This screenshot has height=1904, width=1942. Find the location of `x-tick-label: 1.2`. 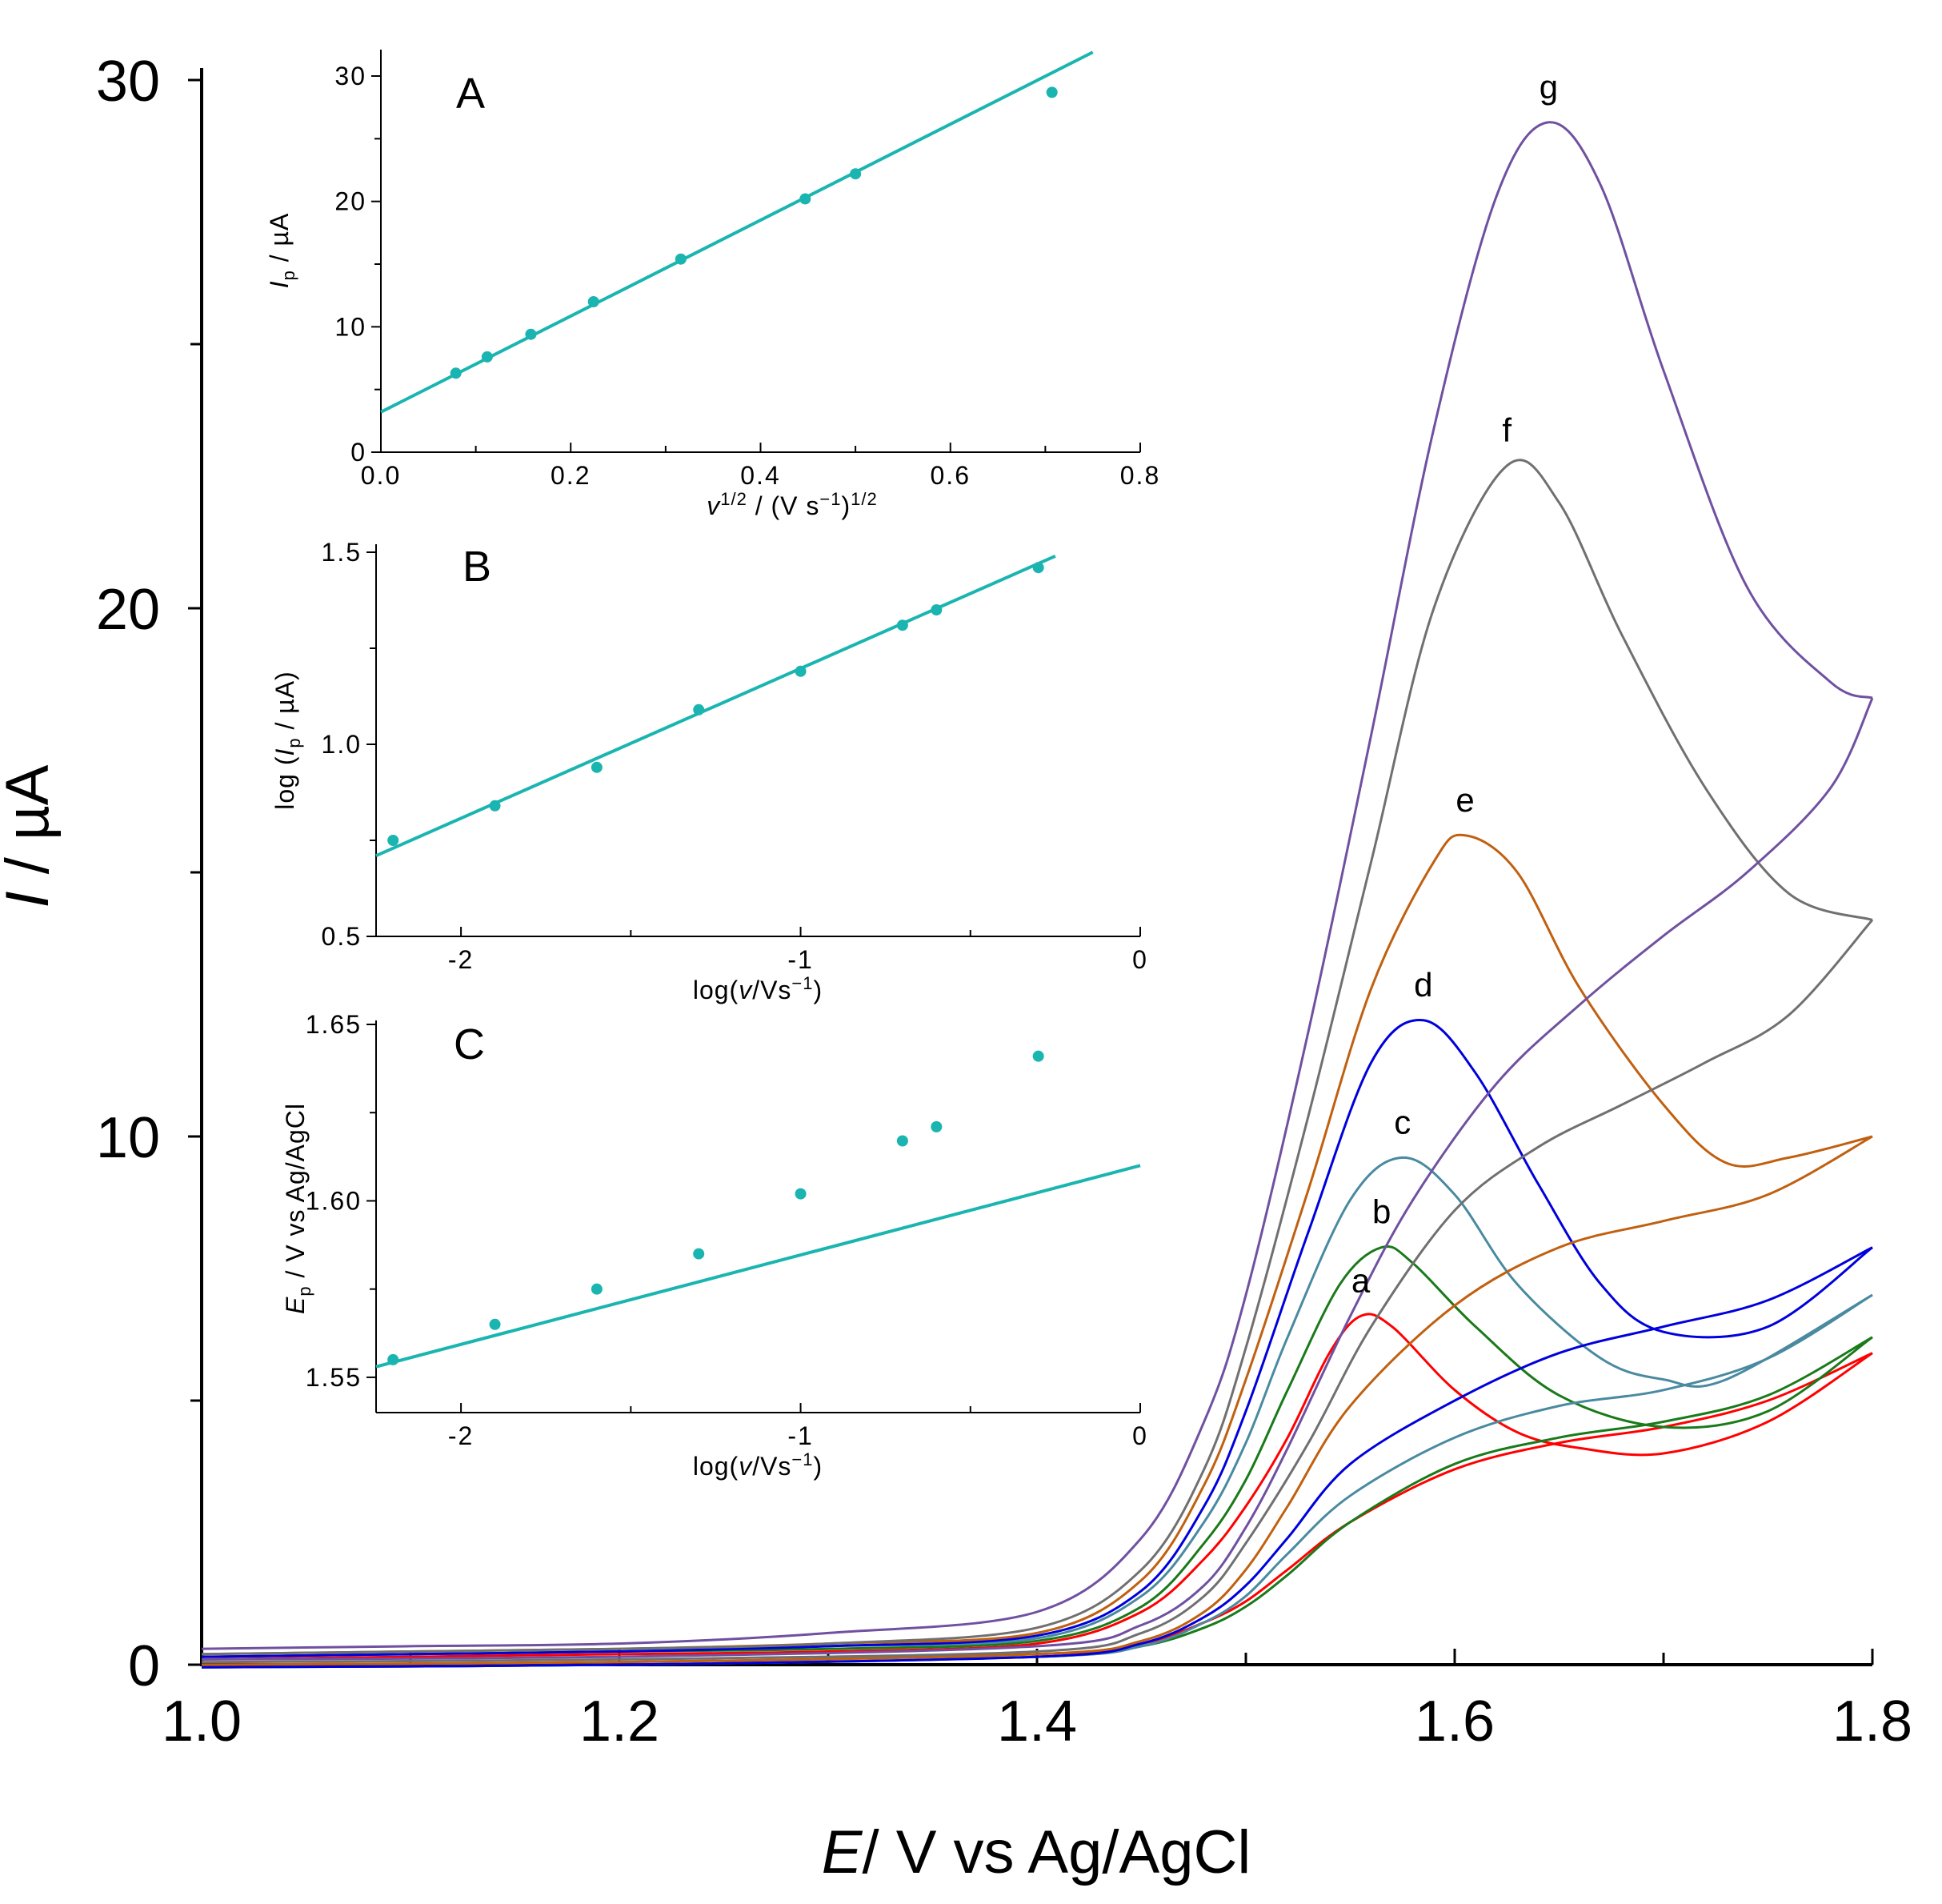

x-tick-label: 1.2 is located at coordinates (619, 1722).